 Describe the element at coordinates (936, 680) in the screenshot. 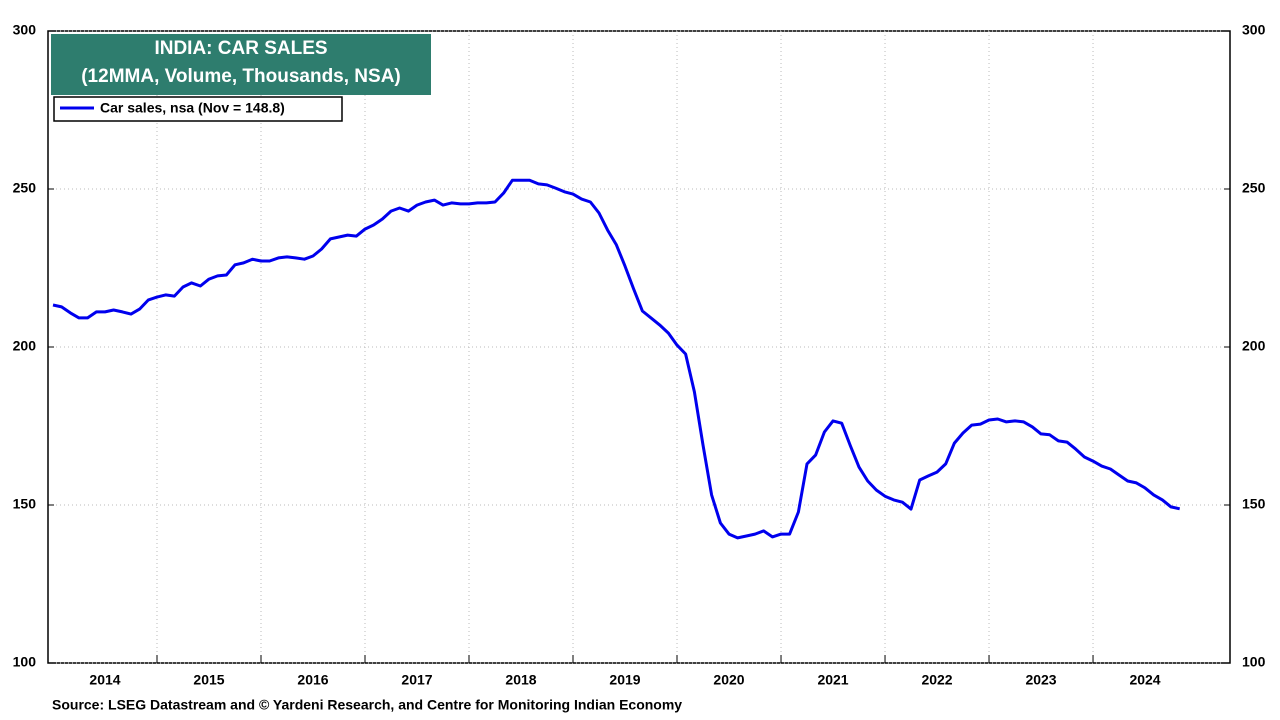

I see `x-tick-label: 2022` at that location.